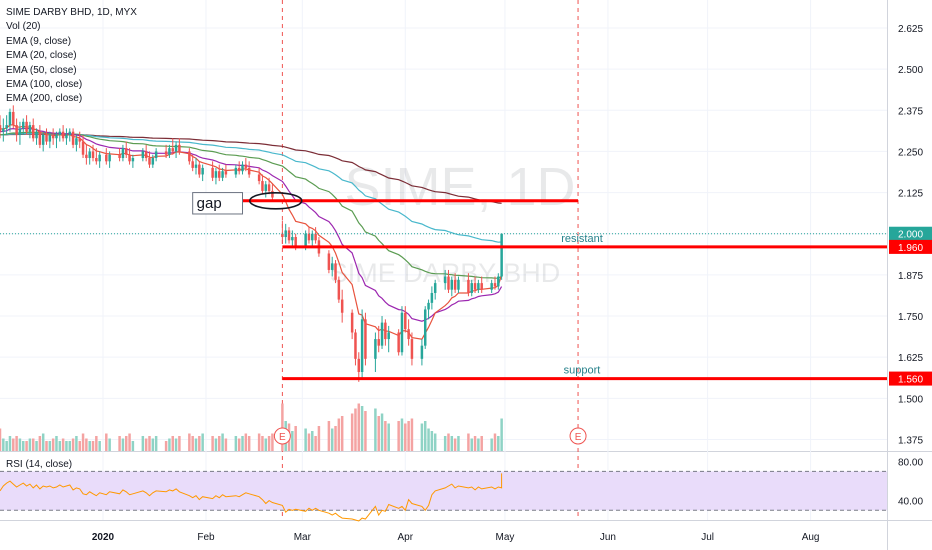 This screenshot has width=932, height=550. Describe the element at coordinates (275, 201) in the screenshot. I see `gap-ellipse` at that location.